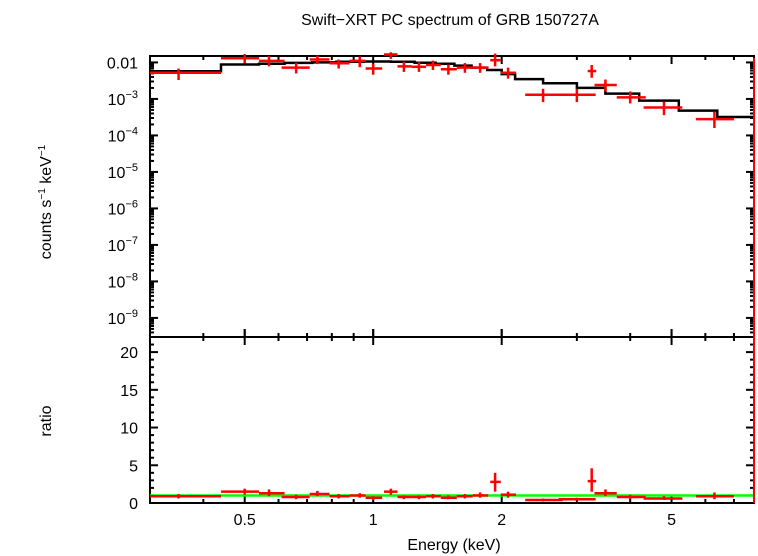 The width and height of the screenshot is (758, 556). Describe the element at coordinates (452, 89) in the screenshot. I see `model-step-line` at that location.